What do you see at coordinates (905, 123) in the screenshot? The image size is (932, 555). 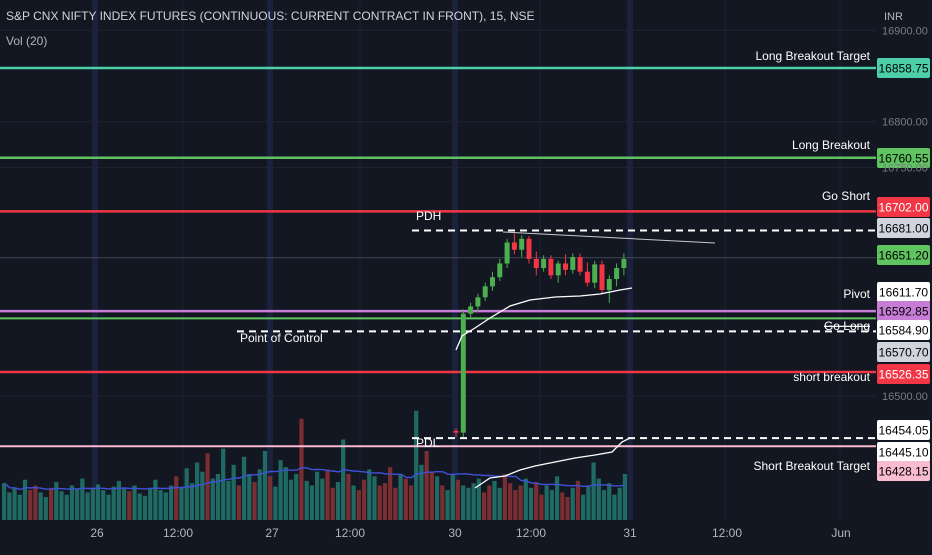 I see `price-tick-label: 16800.00` at bounding box center [905, 123].